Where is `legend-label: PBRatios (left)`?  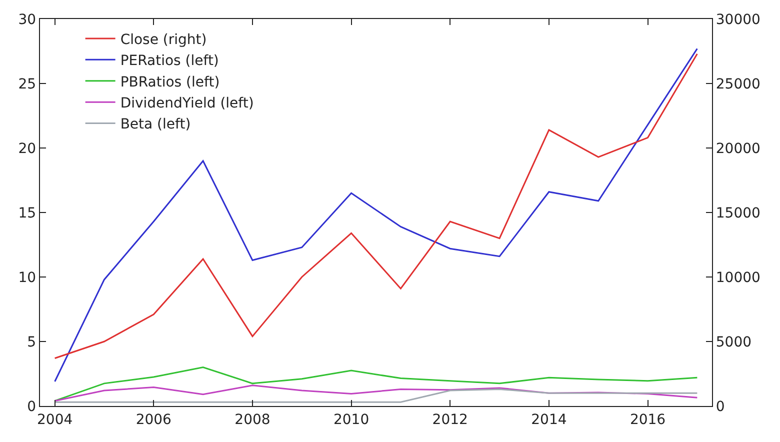 legend-label: PBRatios (left) is located at coordinates (170, 82).